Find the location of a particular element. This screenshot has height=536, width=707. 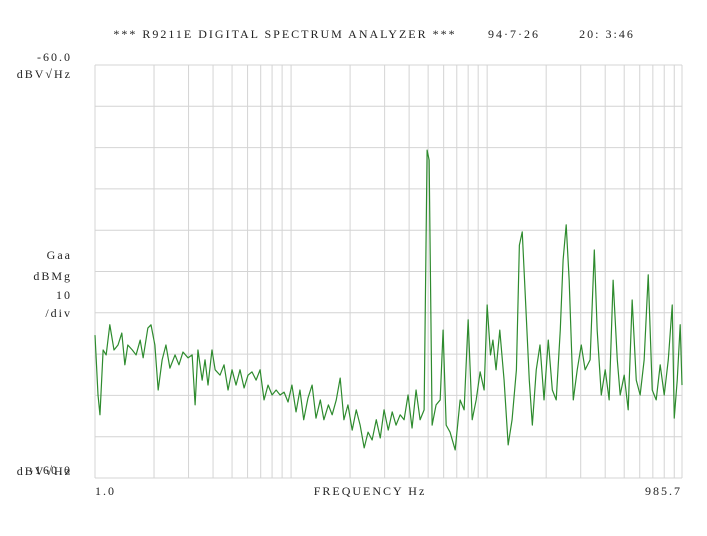

time: 20: 3:46 is located at coordinates (607, 34).